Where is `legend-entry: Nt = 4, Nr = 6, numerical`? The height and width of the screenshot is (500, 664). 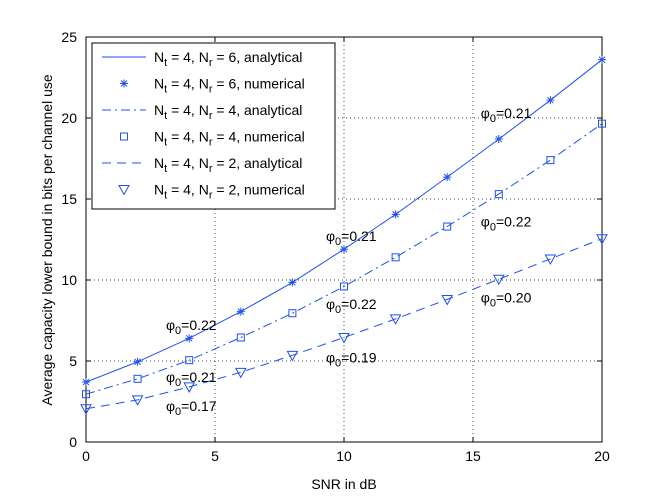
legend-entry: Nt = 4, Nr = 6, numerical is located at coordinates (212, 86).